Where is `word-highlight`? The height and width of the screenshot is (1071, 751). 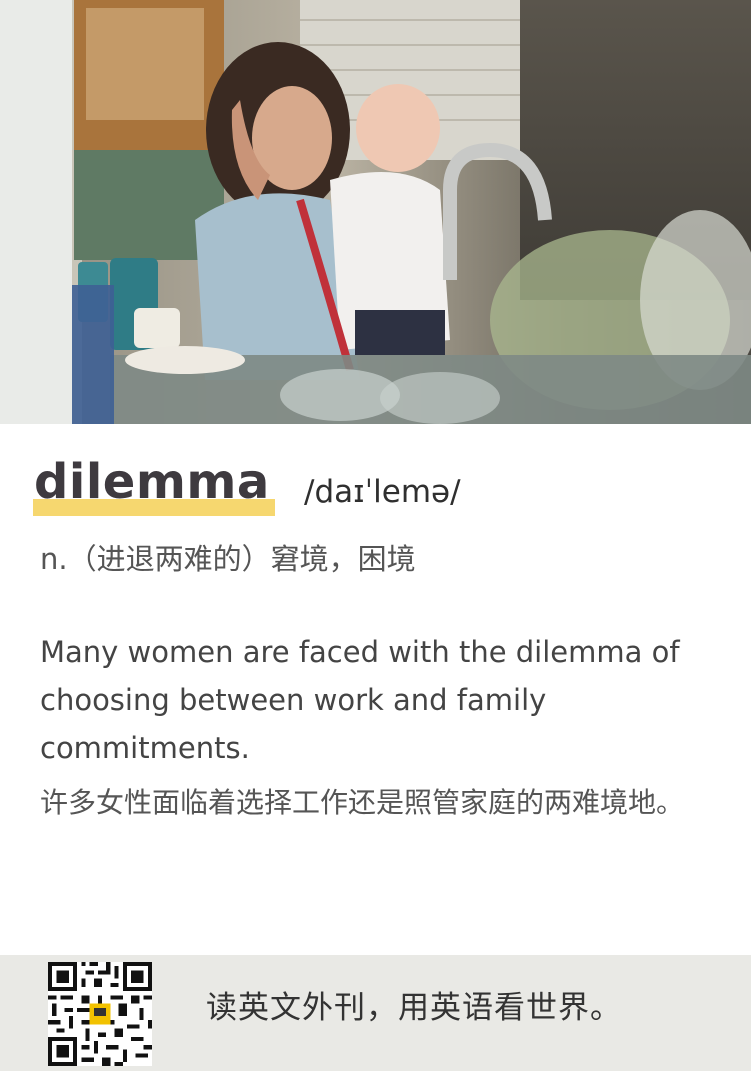
word-highlight is located at coordinates (154, 507).